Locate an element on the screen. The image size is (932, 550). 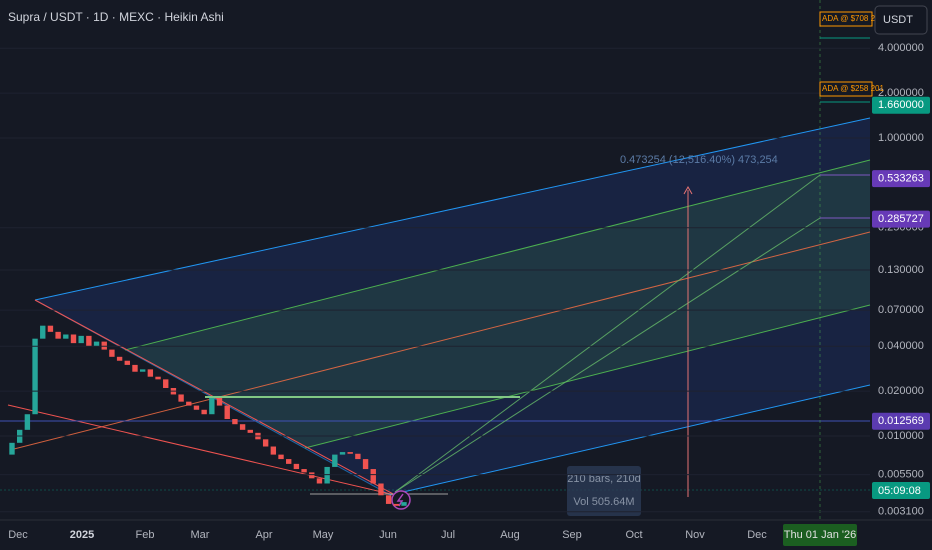
time-label: Apr is located at coordinates (263, 535).